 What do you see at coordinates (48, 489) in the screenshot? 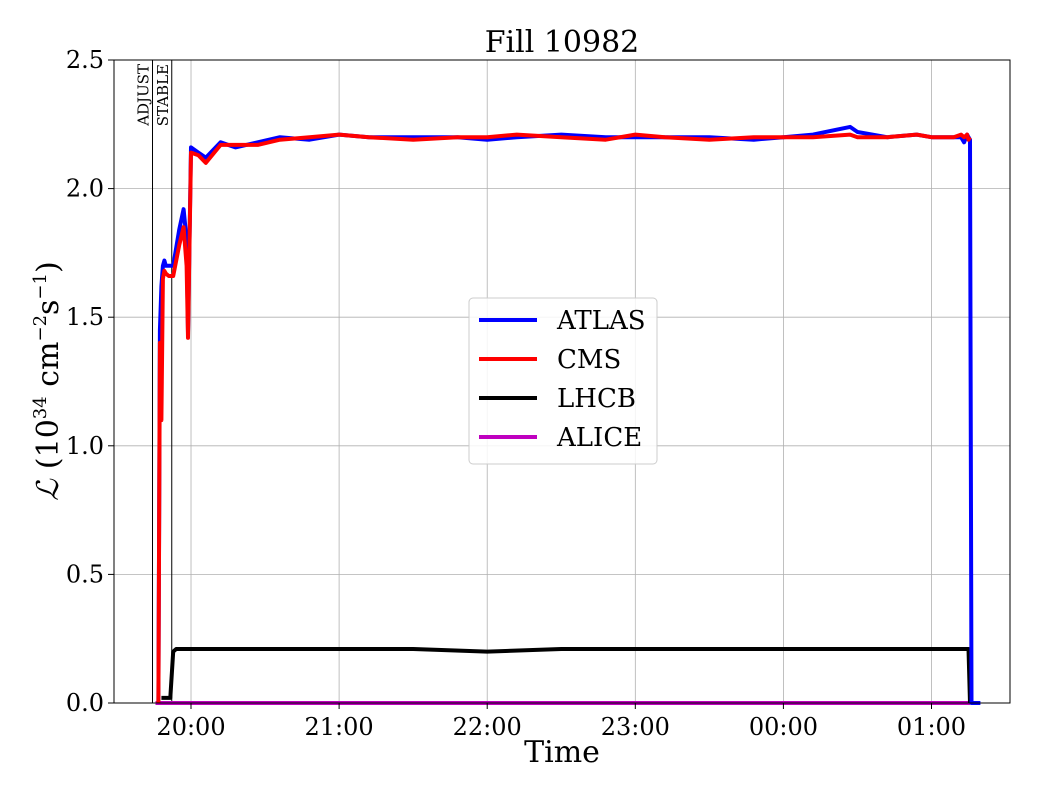
I see `y-axis-label-symbol: ℒ` at bounding box center [48, 489].